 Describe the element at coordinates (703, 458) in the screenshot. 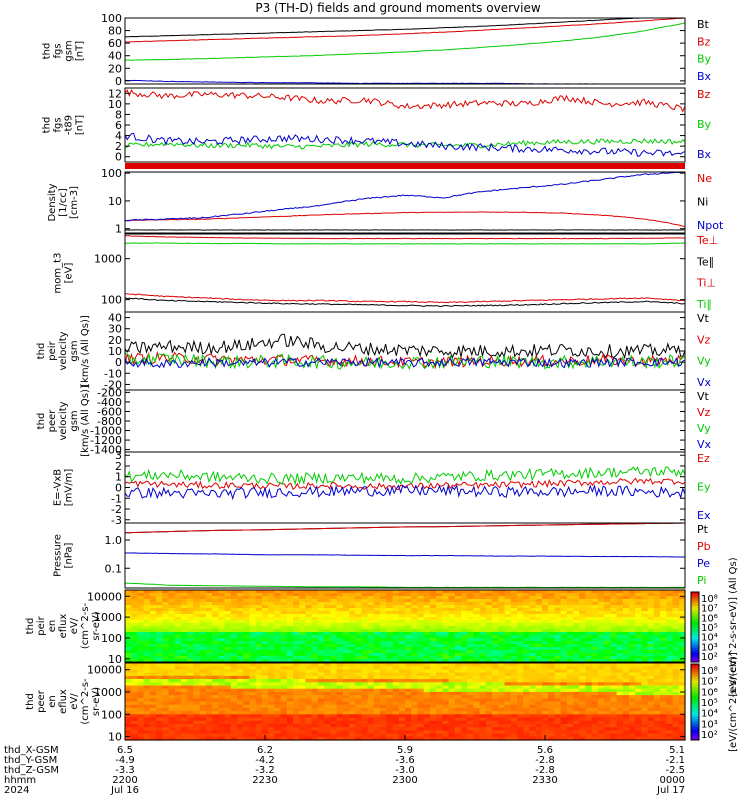

I see `legend-Ez: Ez` at that location.